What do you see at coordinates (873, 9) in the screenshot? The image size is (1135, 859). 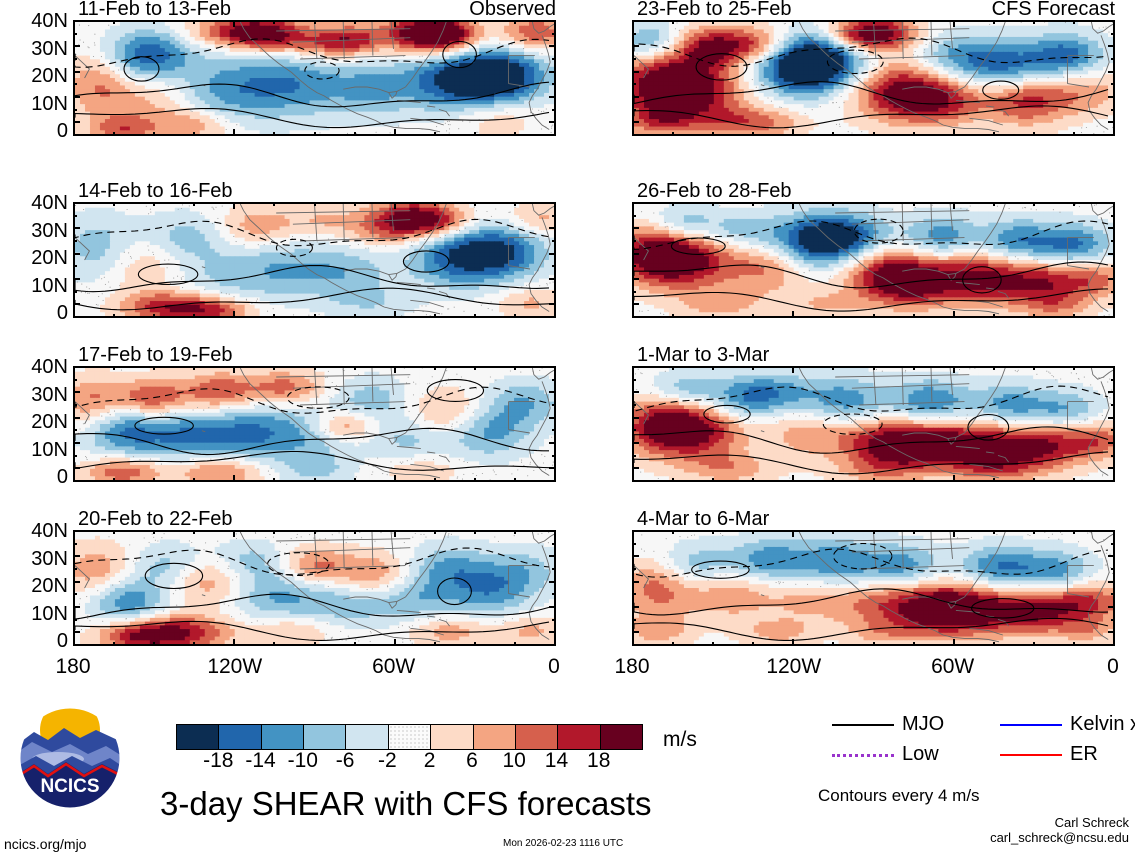 I see `column-header: CFS Forecast` at bounding box center [873, 9].